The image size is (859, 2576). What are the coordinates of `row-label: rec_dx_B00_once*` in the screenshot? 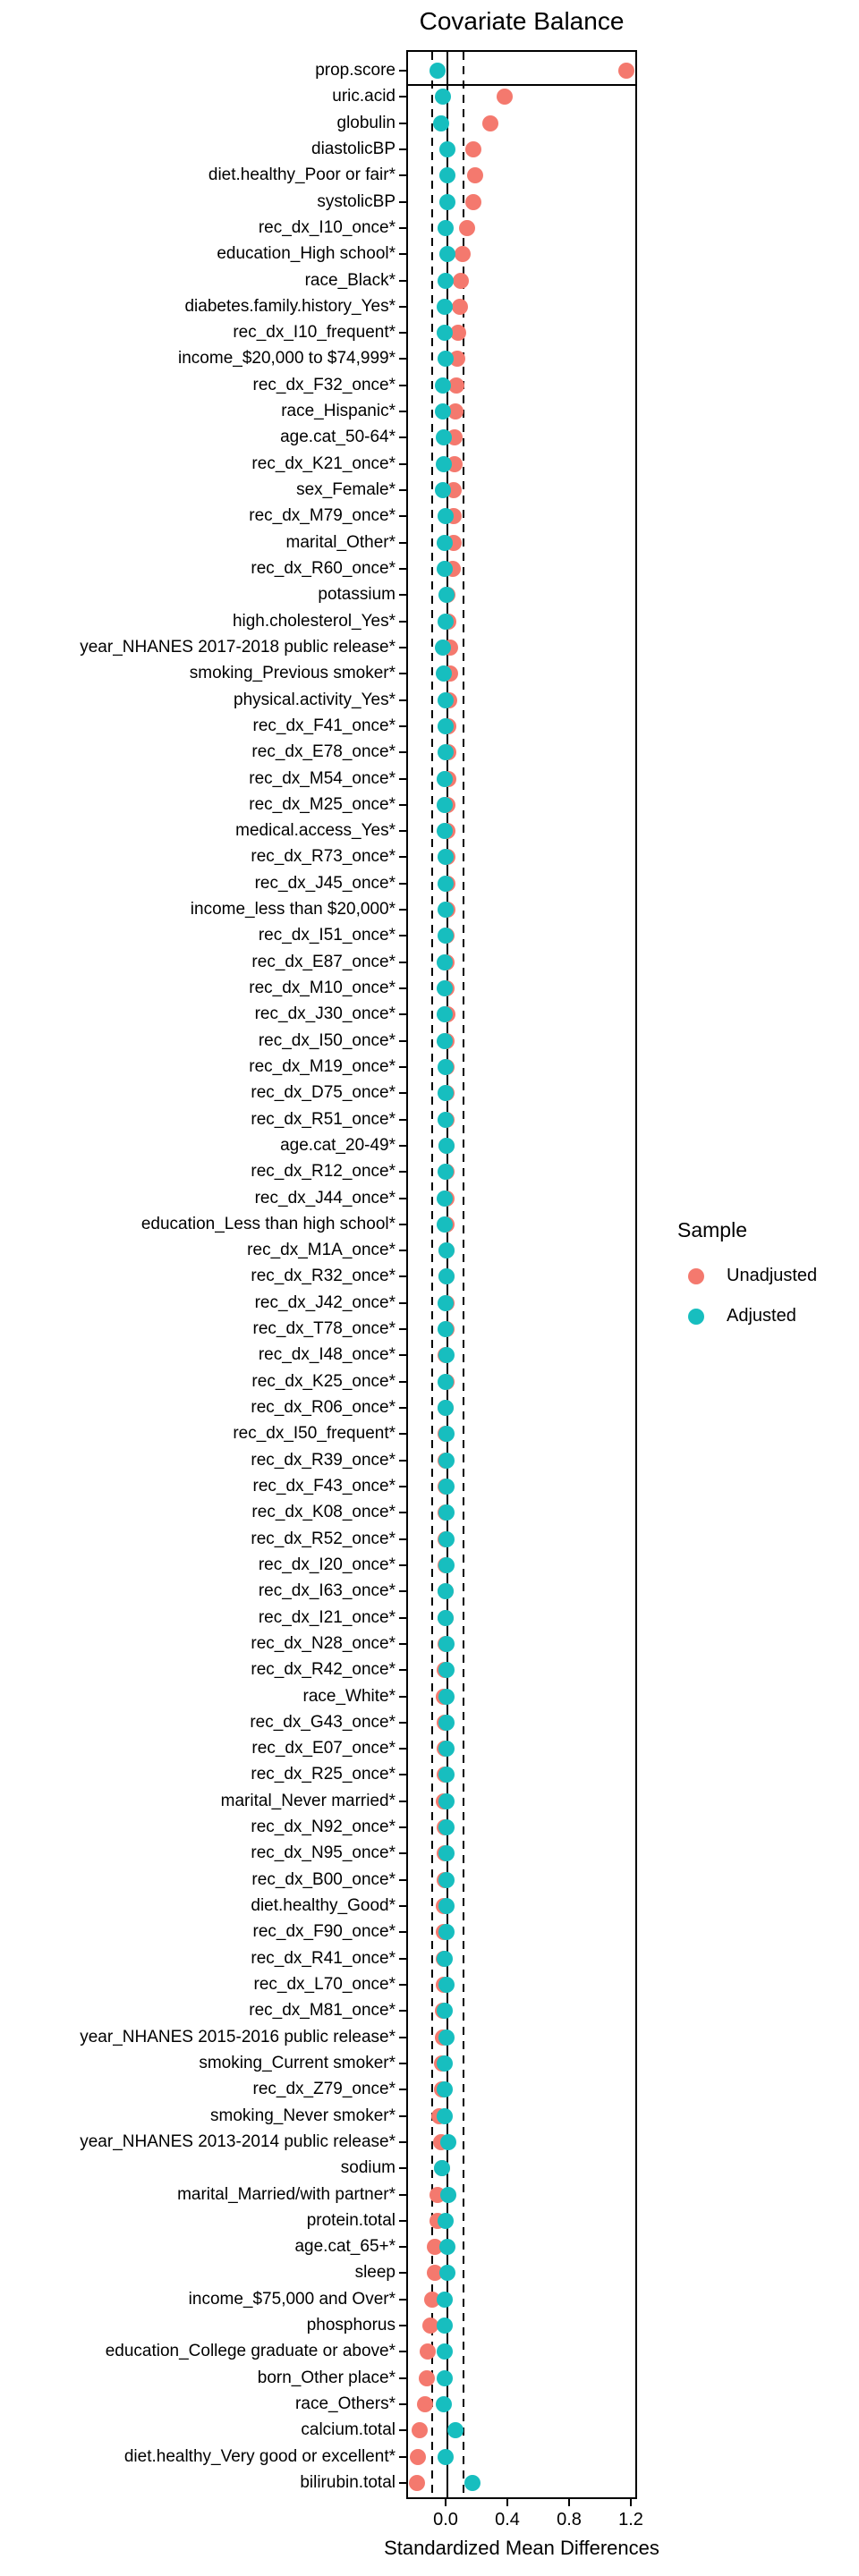 It's located at (323, 1879).